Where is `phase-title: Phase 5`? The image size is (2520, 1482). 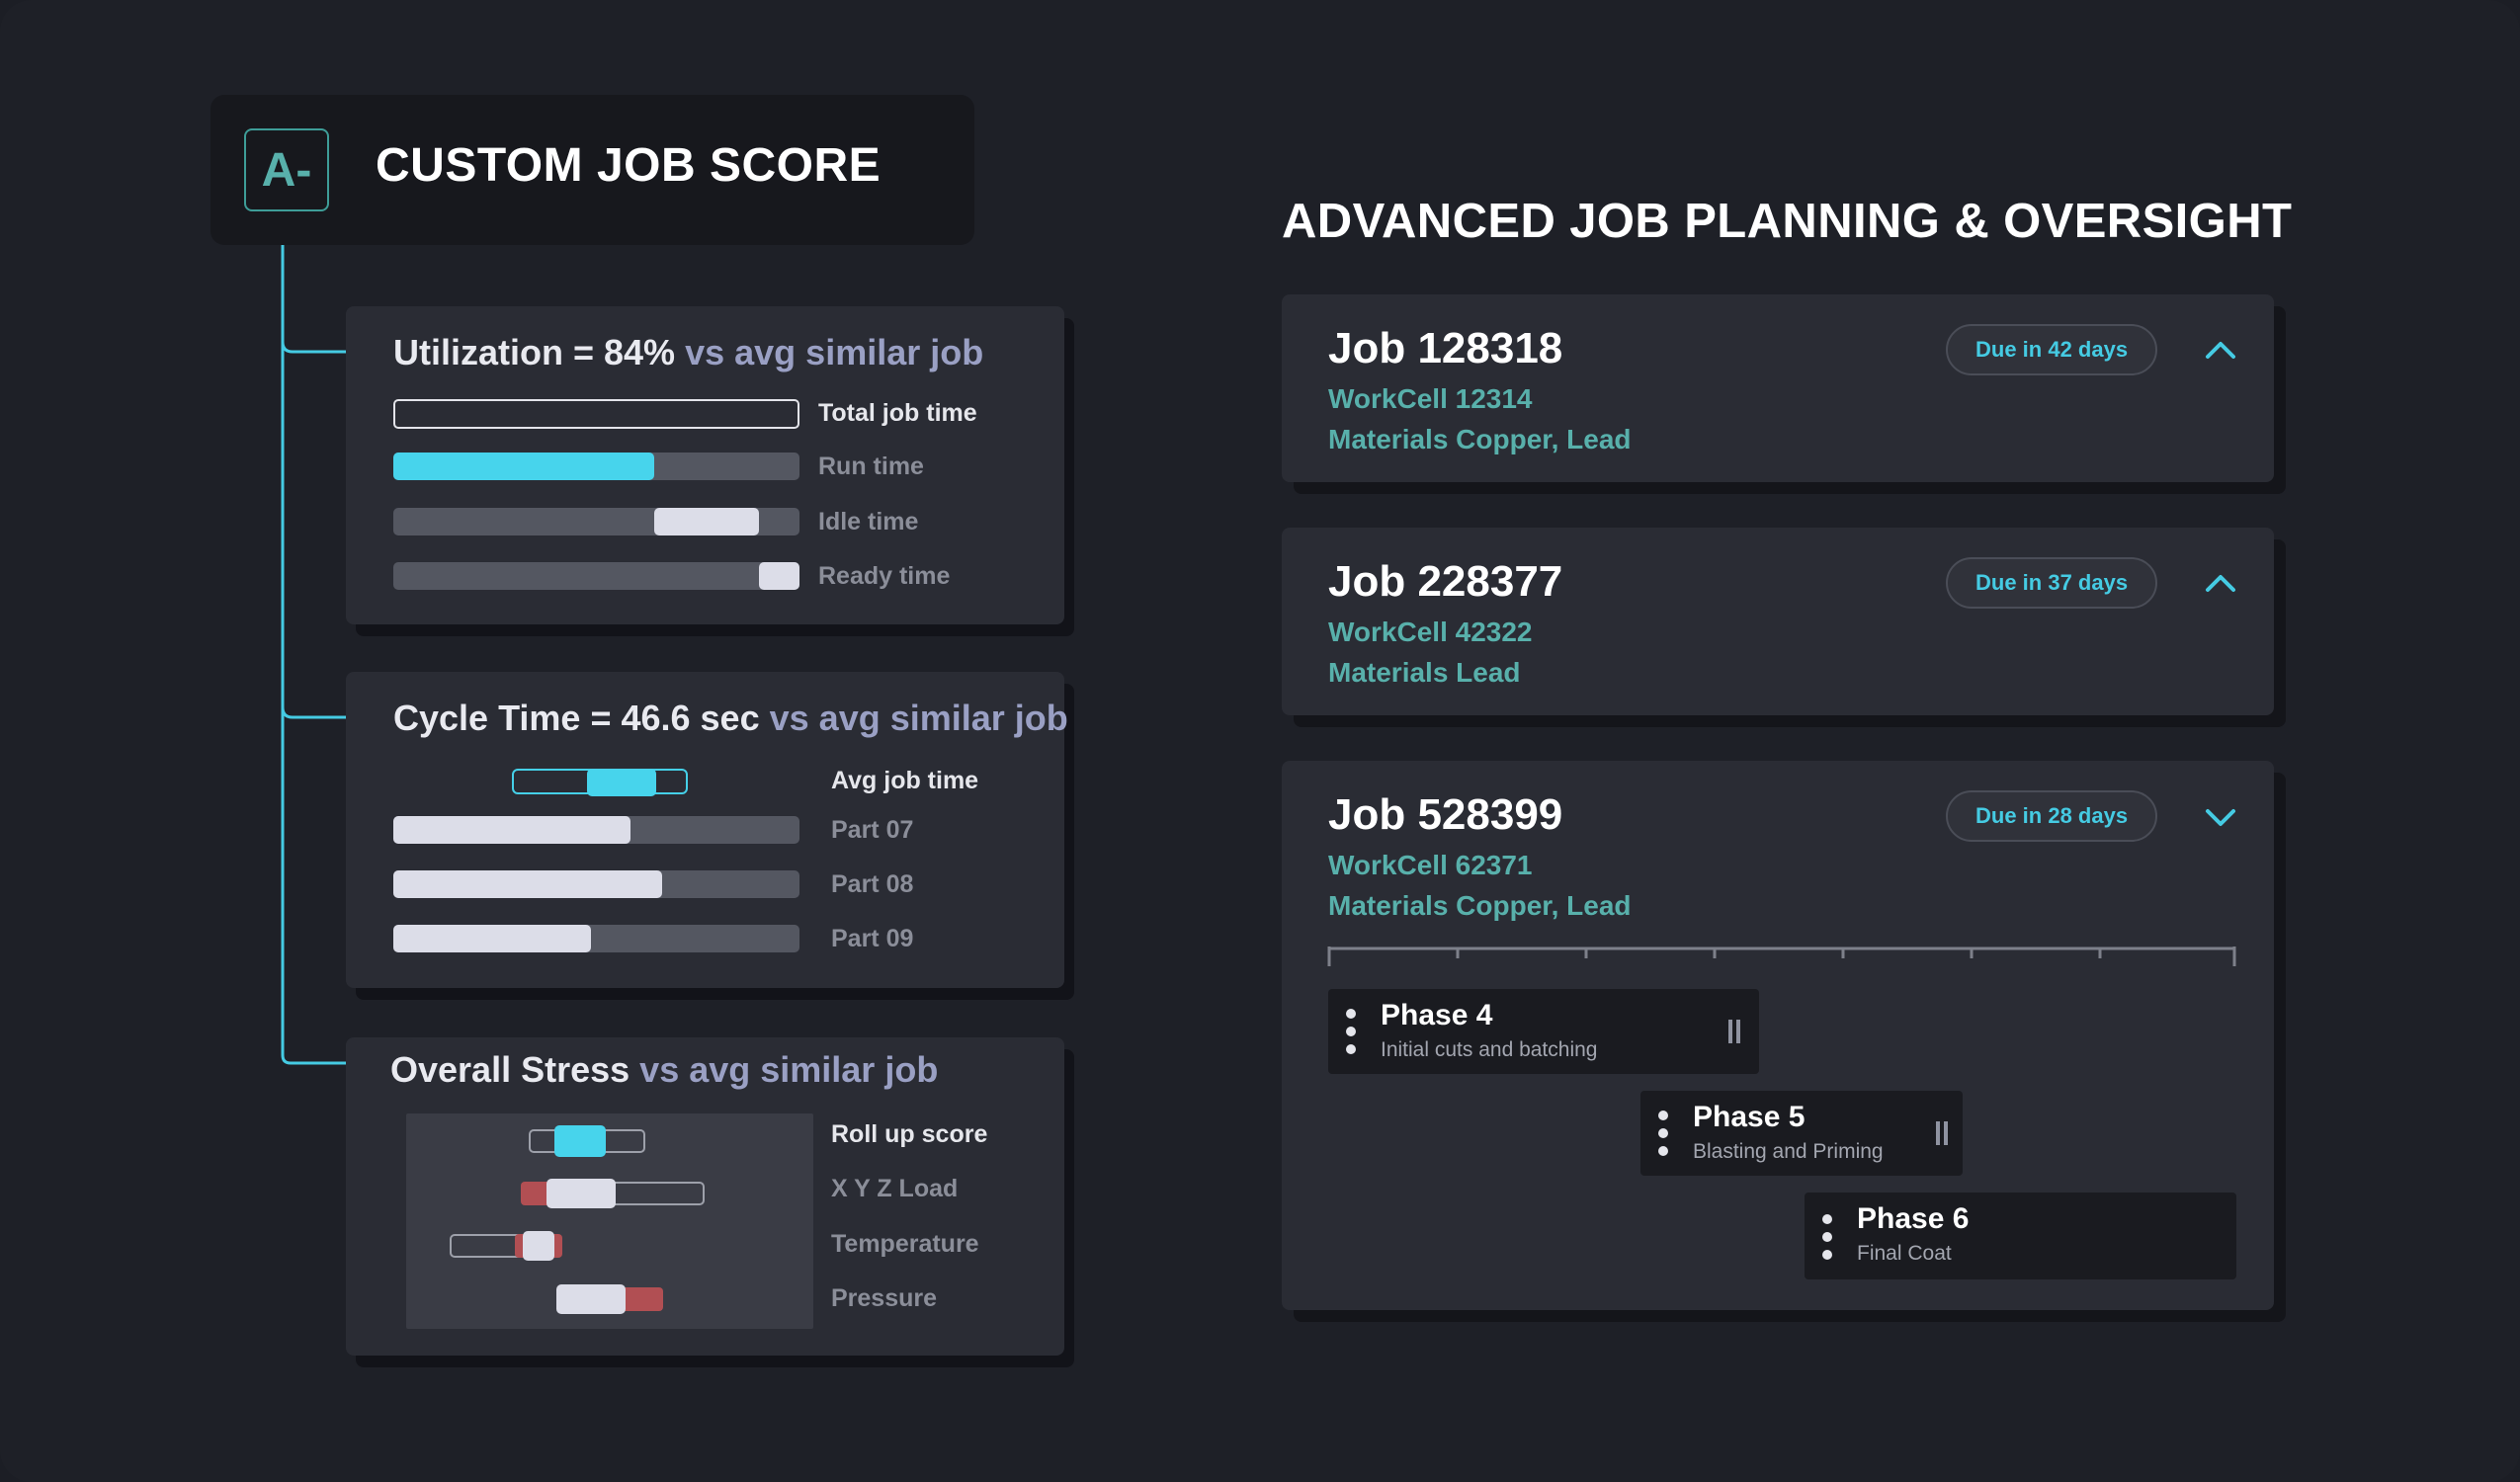 phase-title: Phase 5 is located at coordinates (1749, 1117).